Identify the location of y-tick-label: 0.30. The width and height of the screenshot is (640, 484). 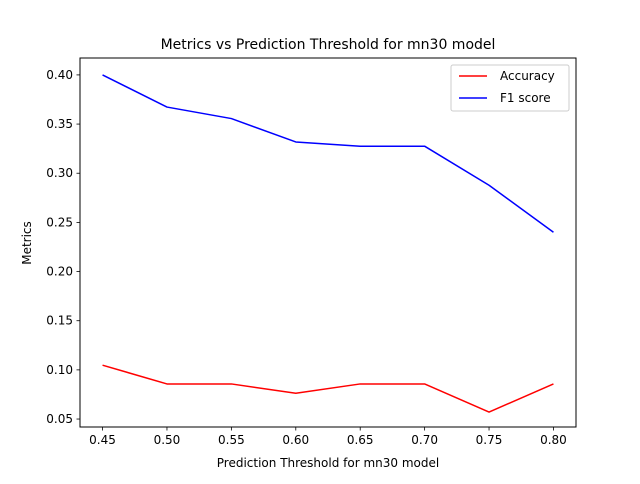
(59, 173).